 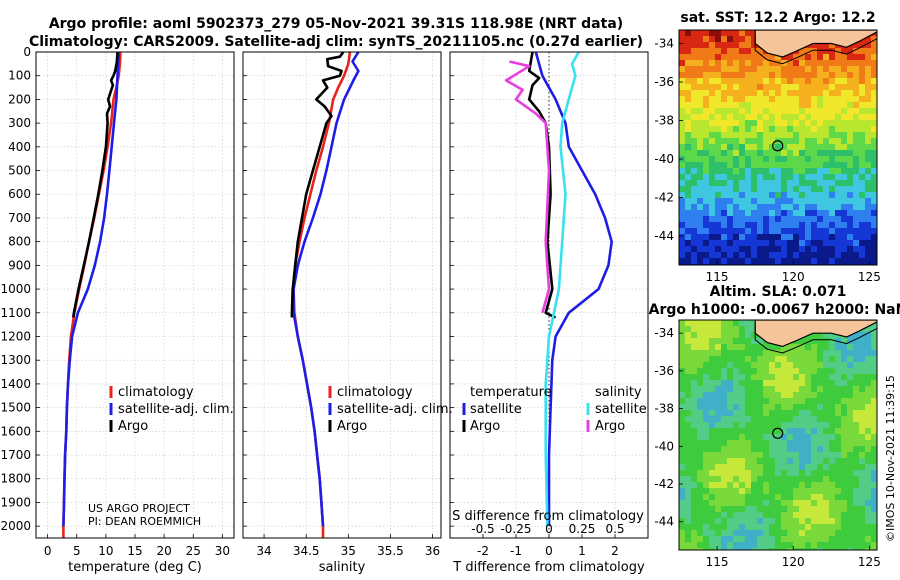 I want to click on x-tick-label: 0, so click(x=549, y=551).